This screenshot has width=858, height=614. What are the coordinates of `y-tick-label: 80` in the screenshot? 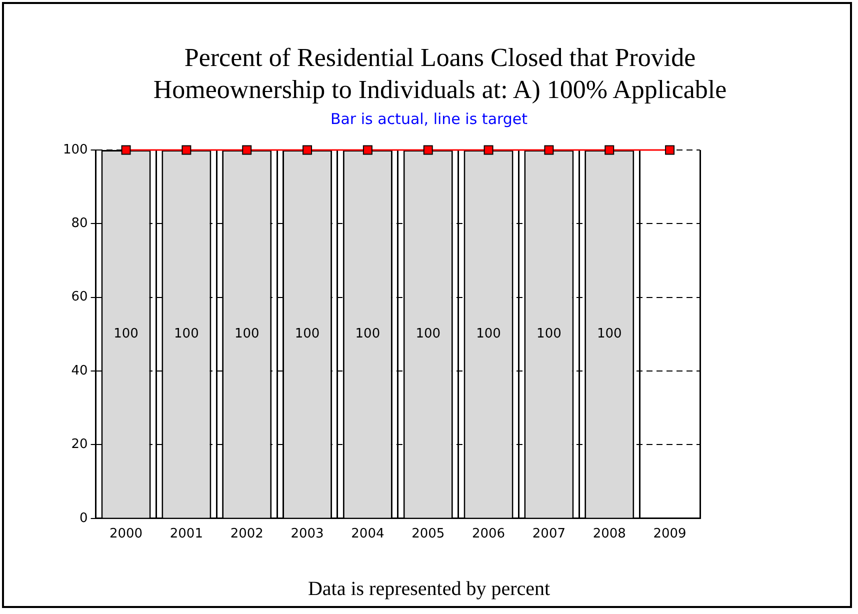 It's located at (79, 224).